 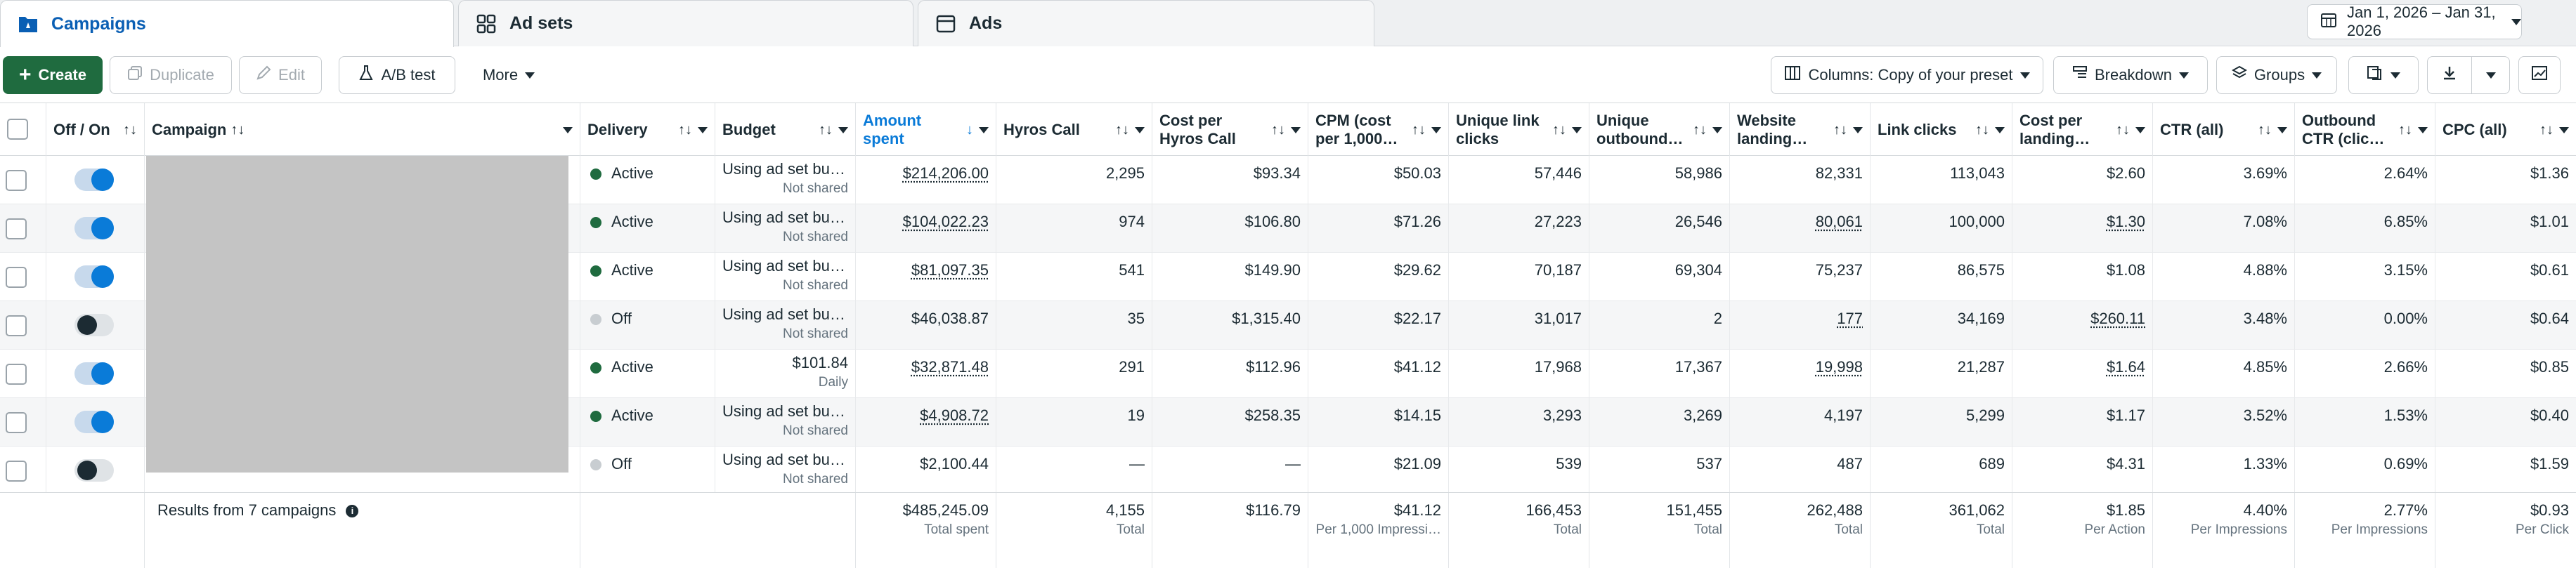 I want to click on more-button: More, so click(x=509, y=75).